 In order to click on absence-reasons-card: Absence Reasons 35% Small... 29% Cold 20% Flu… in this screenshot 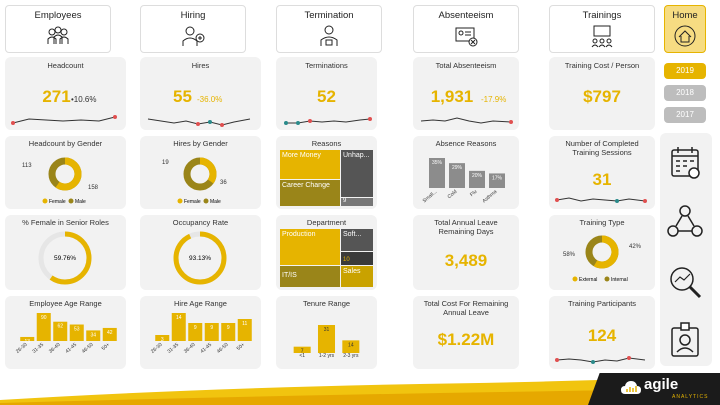, I will do `click(466, 172)`.